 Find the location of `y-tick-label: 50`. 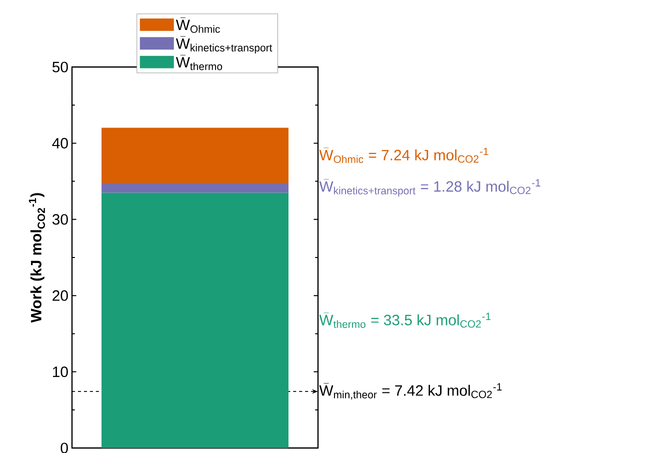

y-tick-label: 50 is located at coordinates (60, 67).